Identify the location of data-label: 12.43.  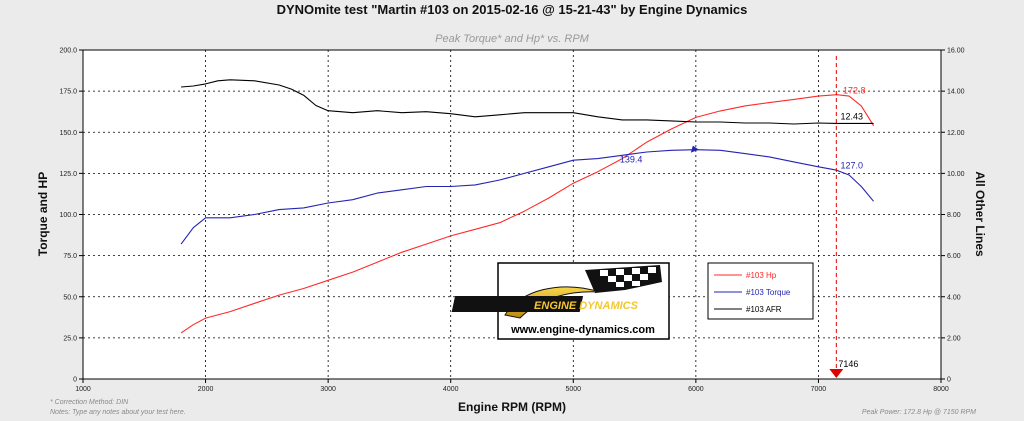
(851, 117).